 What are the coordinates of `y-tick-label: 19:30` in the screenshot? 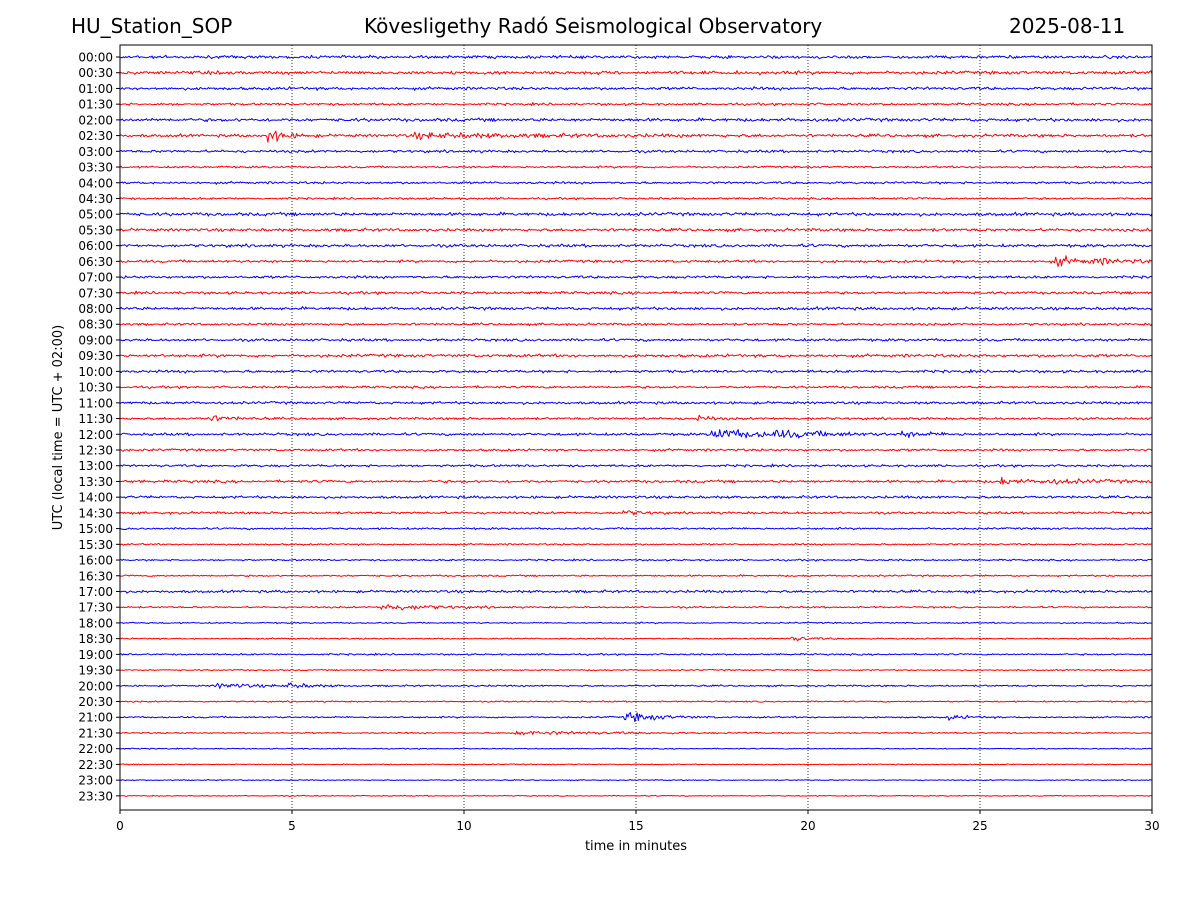 It's located at (95, 671).